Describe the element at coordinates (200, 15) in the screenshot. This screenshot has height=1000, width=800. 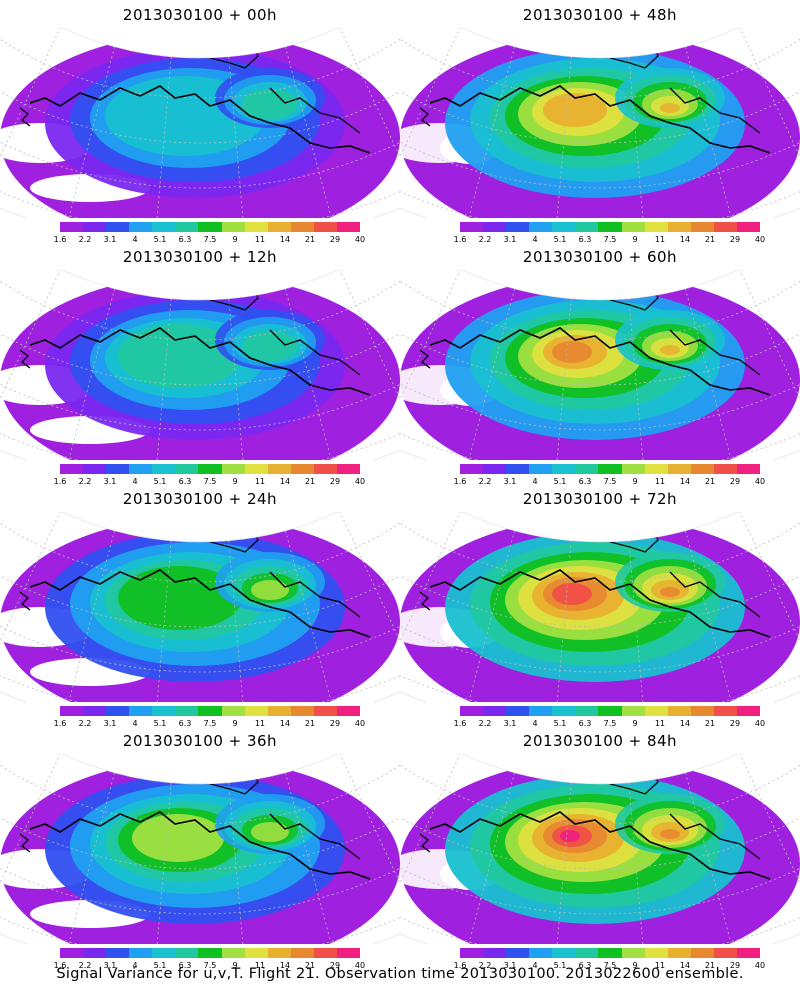
I see `panel-title: 2013030100 + 00h` at that location.